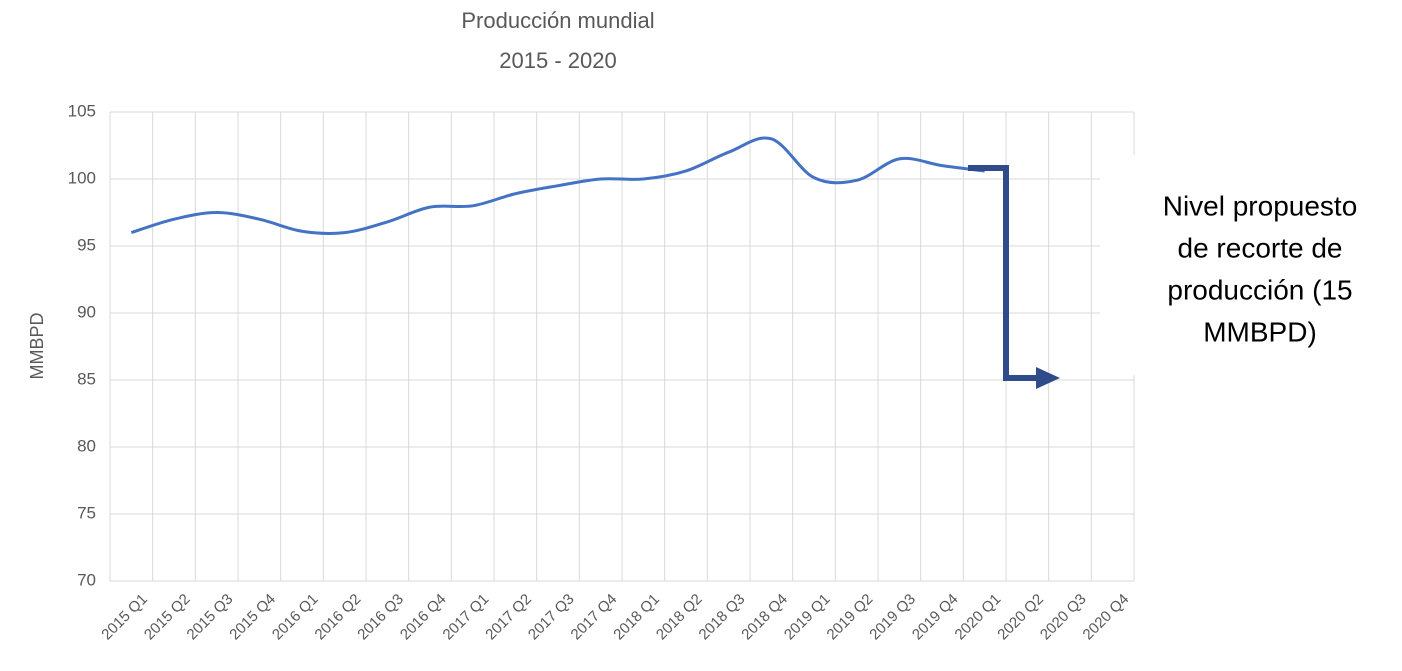 Image resolution: width=1402 pixels, height=671 pixels. What do you see at coordinates (124, 617) in the screenshot?
I see `x-tick-label: 2015 Q1` at bounding box center [124, 617].